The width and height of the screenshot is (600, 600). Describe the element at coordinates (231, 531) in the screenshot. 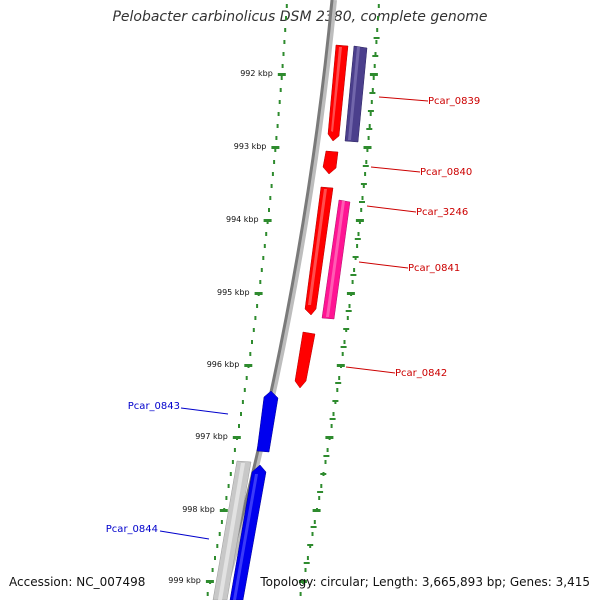

I see `gene-gray-highlight` at that location.